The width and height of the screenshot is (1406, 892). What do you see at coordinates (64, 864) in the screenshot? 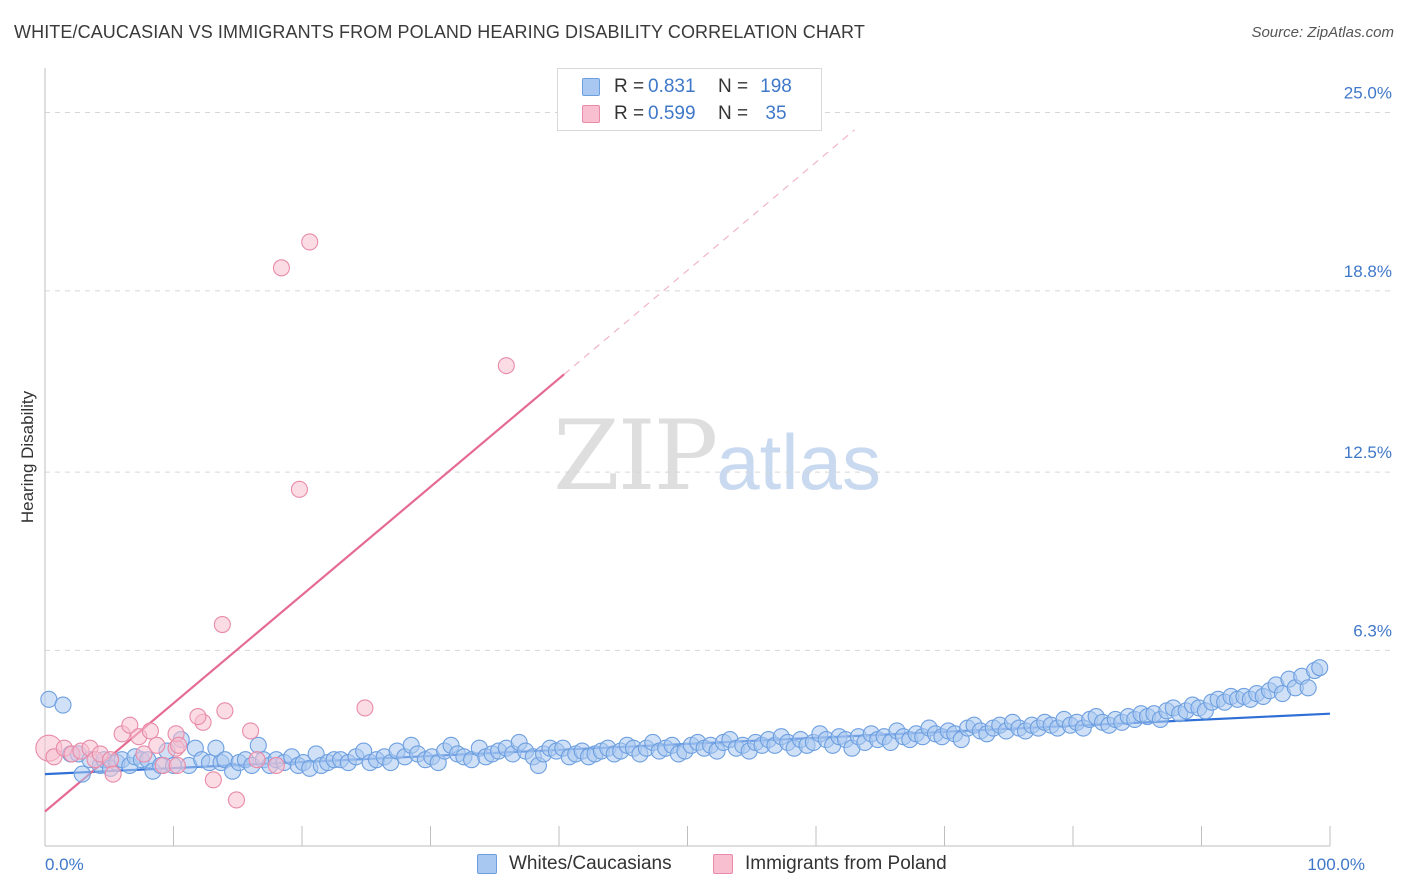
I see `x-tick-label: 0.0%` at bounding box center [64, 864].